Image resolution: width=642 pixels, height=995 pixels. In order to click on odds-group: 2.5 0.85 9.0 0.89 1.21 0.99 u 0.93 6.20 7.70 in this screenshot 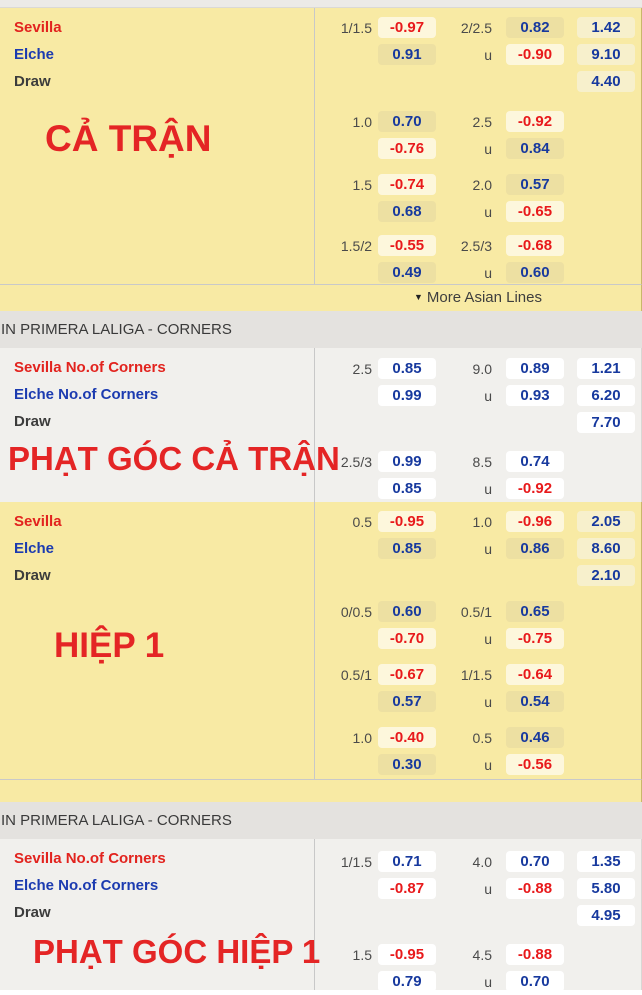, I will do `click(320, 395)`.